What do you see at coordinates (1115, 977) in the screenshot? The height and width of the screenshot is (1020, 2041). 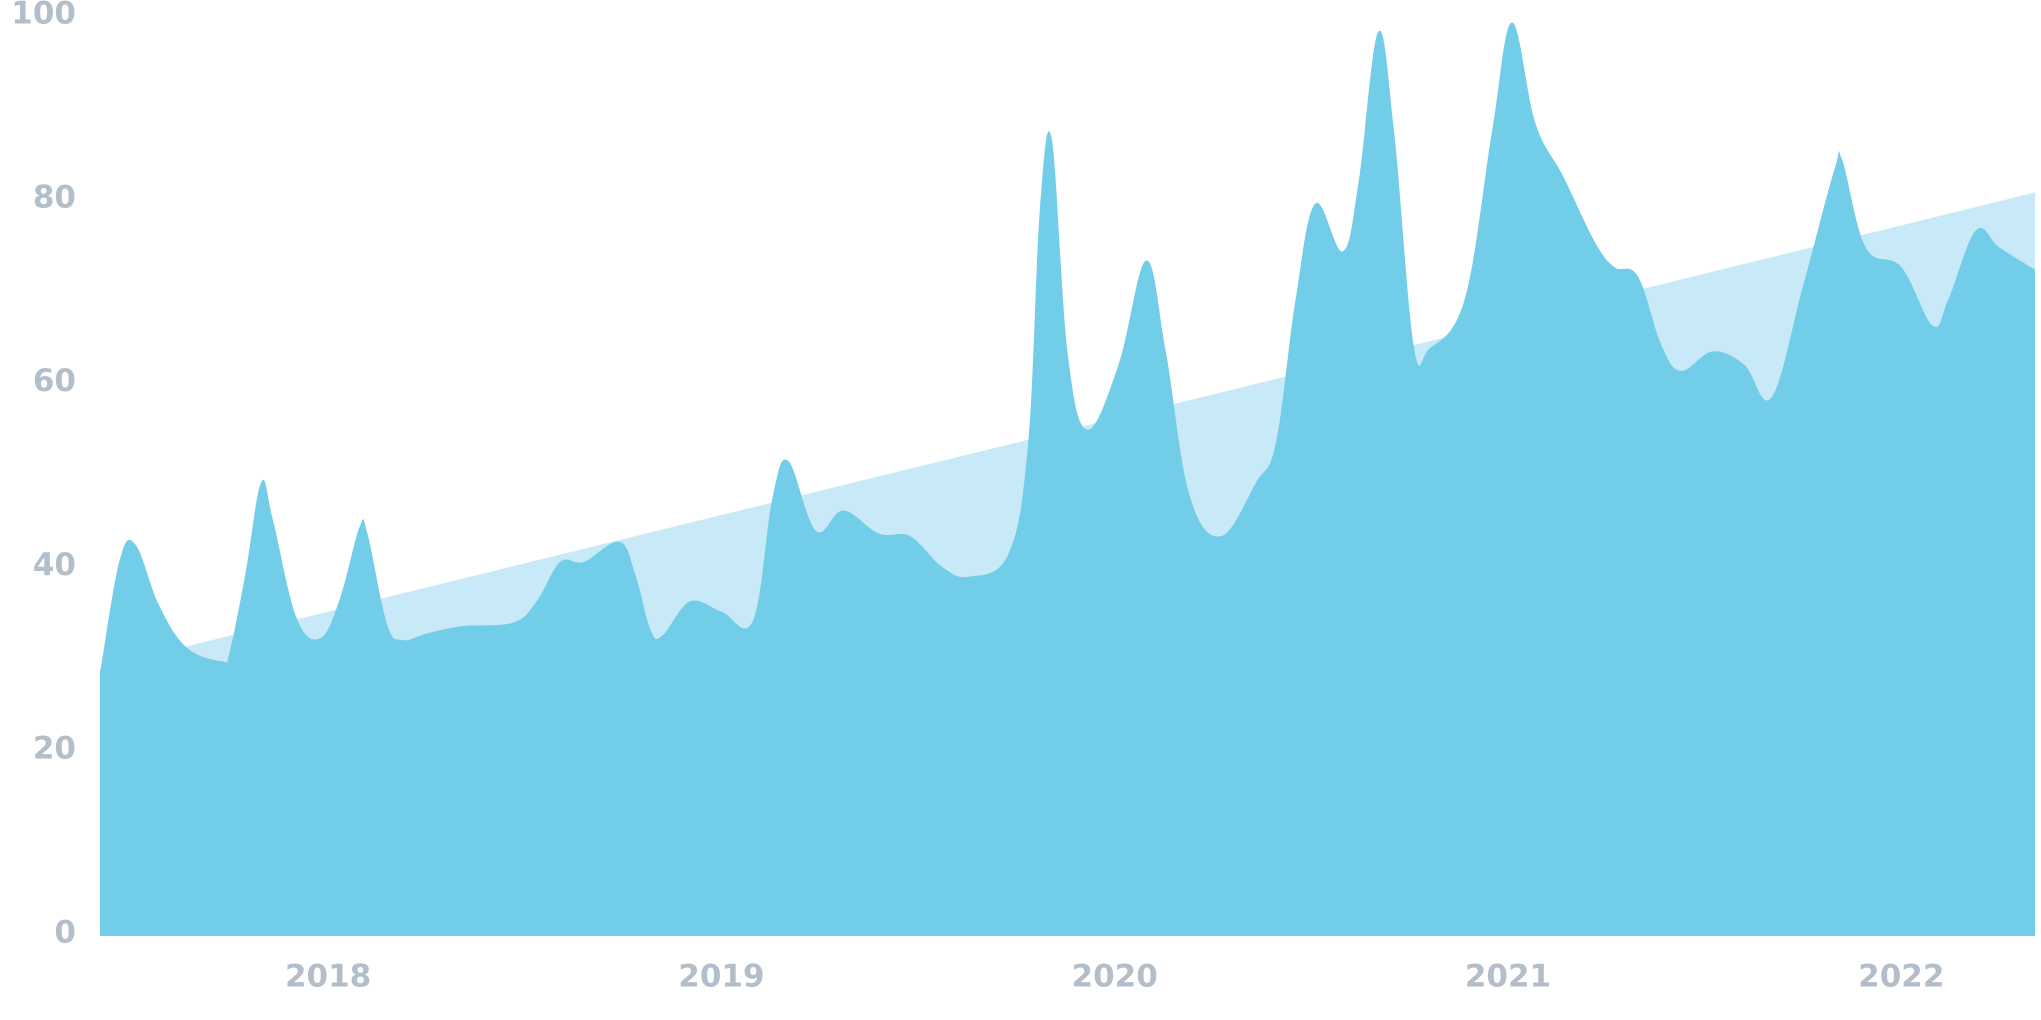 I see `x-tick-label: 2020` at bounding box center [1115, 977].